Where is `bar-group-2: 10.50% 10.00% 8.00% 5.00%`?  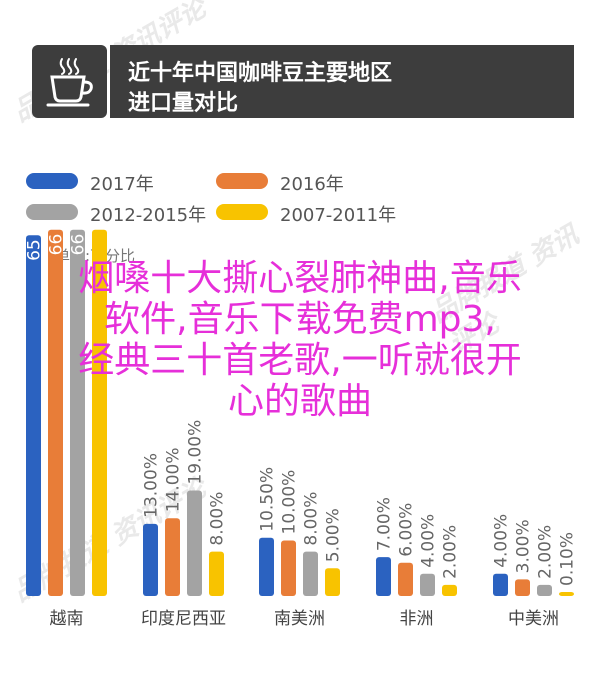 bar-group-2: 10.50% 10.00% 8.00% 5.00% is located at coordinates (301, 531).